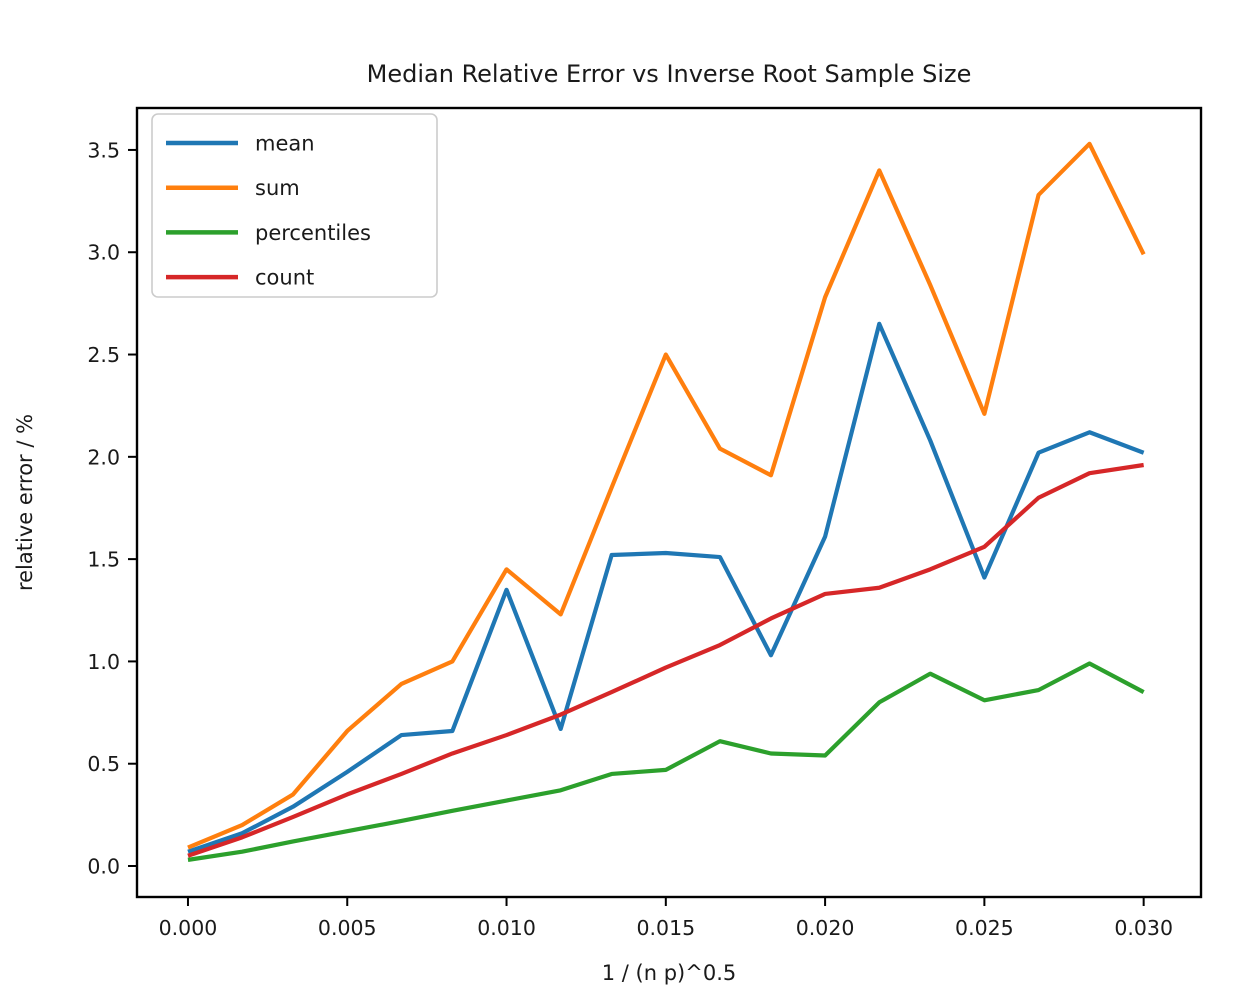 The width and height of the screenshot is (1250, 1000). What do you see at coordinates (188, 928) in the screenshot?
I see `x-tick-label: 0.000` at bounding box center [188, 928].